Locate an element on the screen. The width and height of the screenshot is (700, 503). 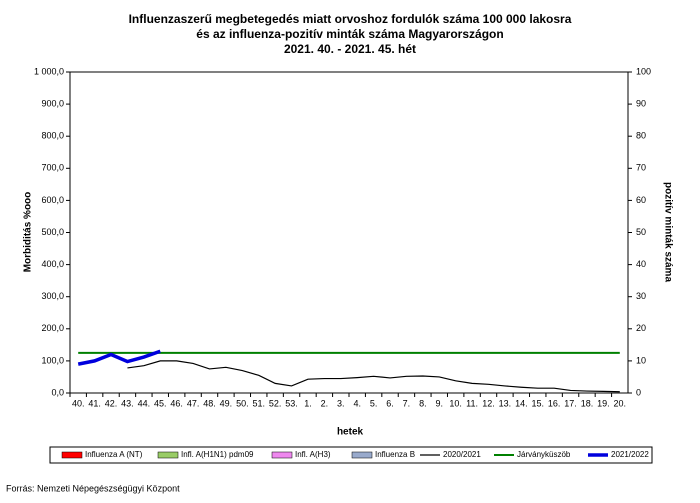
x-tick-label: 13. is located at coordinates (505, 403).